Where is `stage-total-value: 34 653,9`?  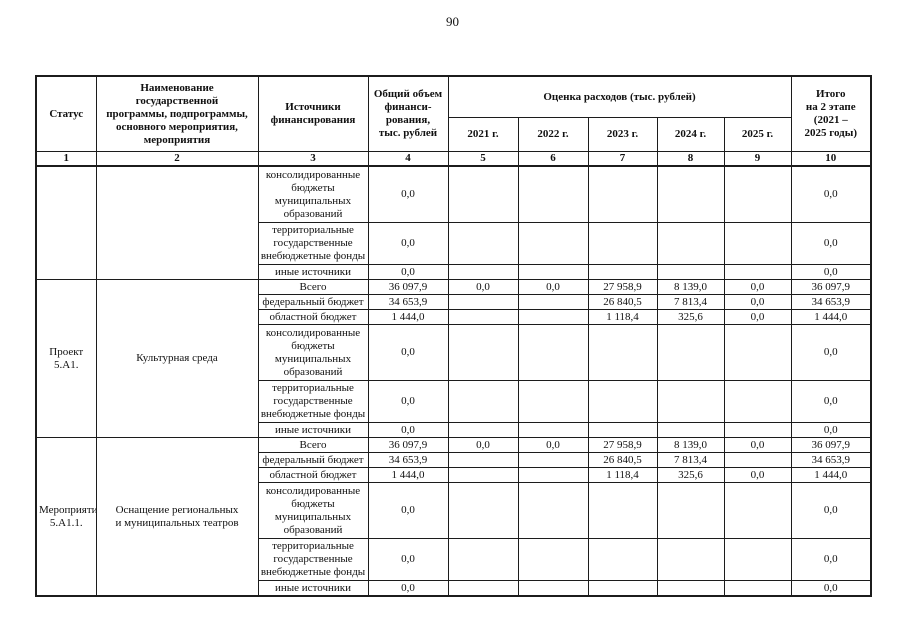 stage-total-value: 34 653,9 is located at coordinates (831, 460).